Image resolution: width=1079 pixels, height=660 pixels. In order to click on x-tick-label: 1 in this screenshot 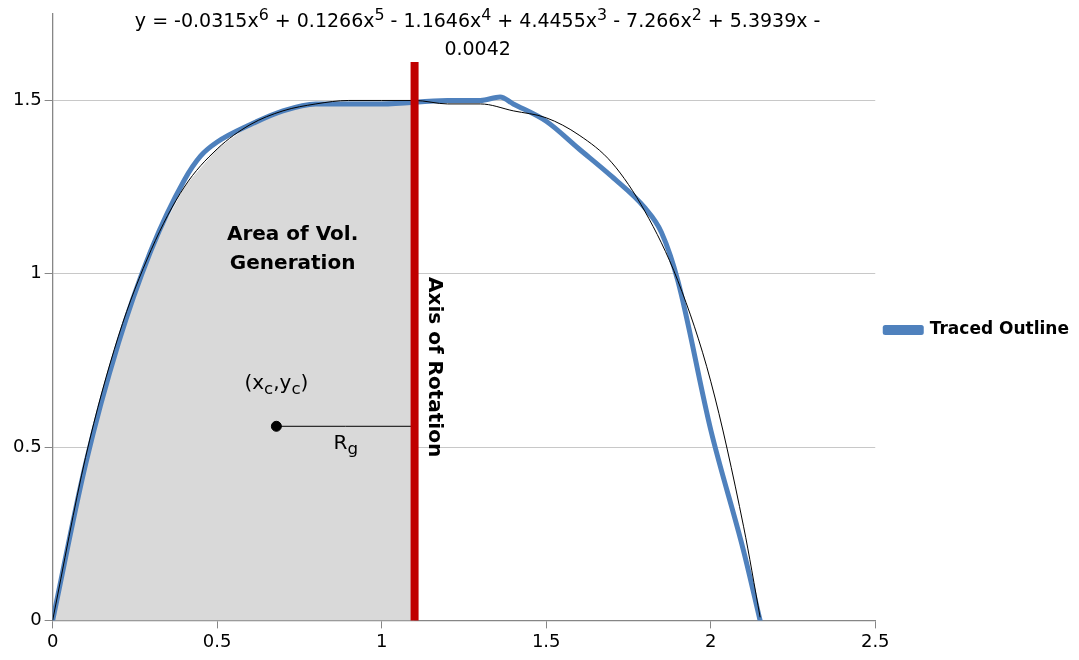, I will do `click(381, 640)`.